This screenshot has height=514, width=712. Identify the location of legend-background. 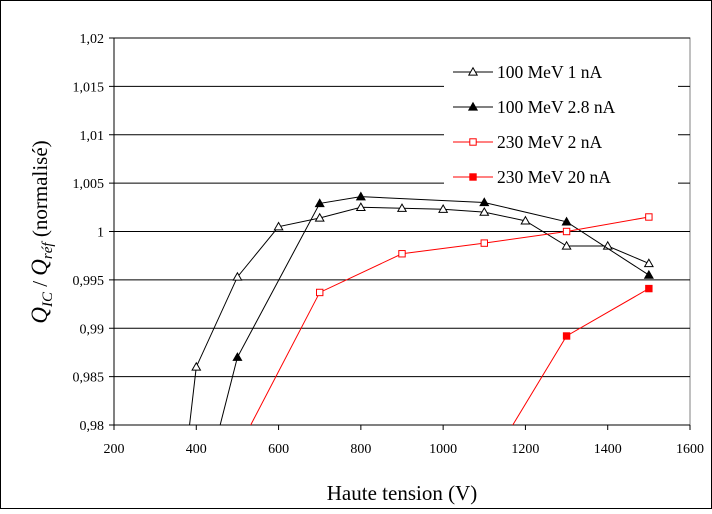
(561, 118).